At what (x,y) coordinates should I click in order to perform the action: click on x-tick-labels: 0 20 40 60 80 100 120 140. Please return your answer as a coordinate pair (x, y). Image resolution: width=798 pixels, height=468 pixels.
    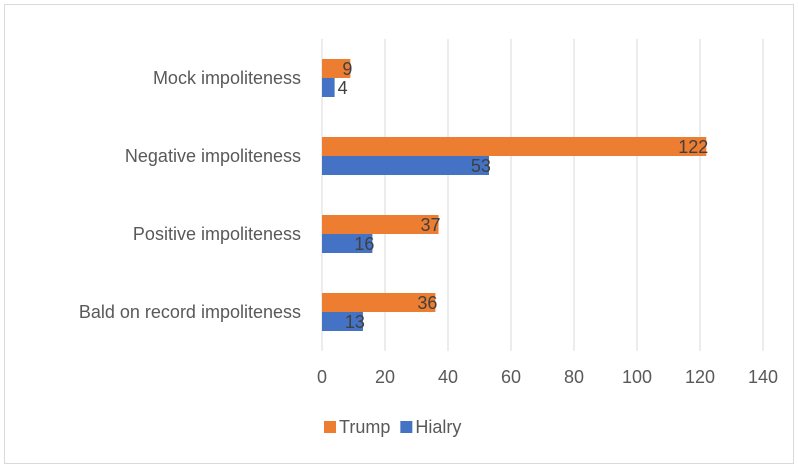
    Looking at the image, I should click on (547, 377).